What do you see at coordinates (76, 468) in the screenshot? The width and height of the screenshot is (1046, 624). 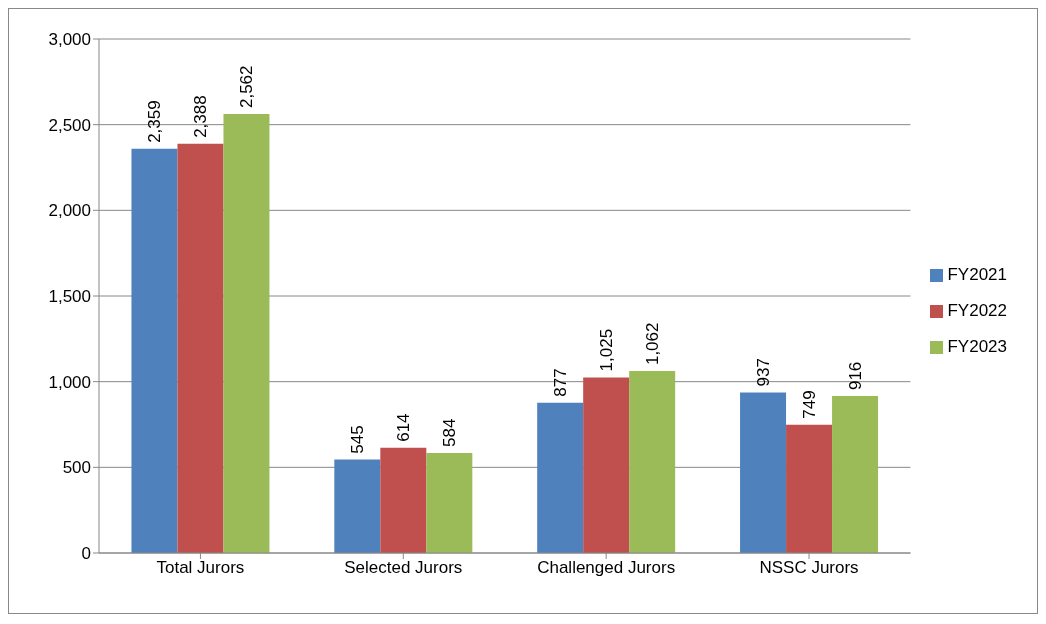 I see `y-tick-label: 500` at bounding box center [76, 468].